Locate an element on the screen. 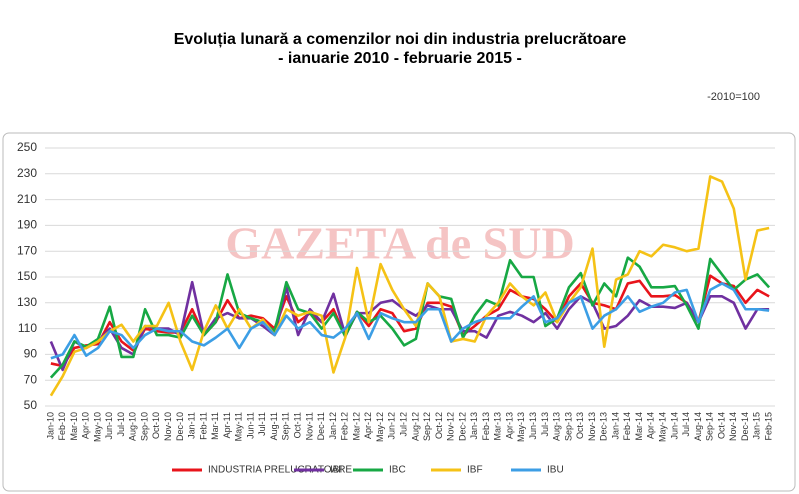 This screenshot has width=799, height=494. x-tick-label: Dec-12 is located at coordinates (462, 426).